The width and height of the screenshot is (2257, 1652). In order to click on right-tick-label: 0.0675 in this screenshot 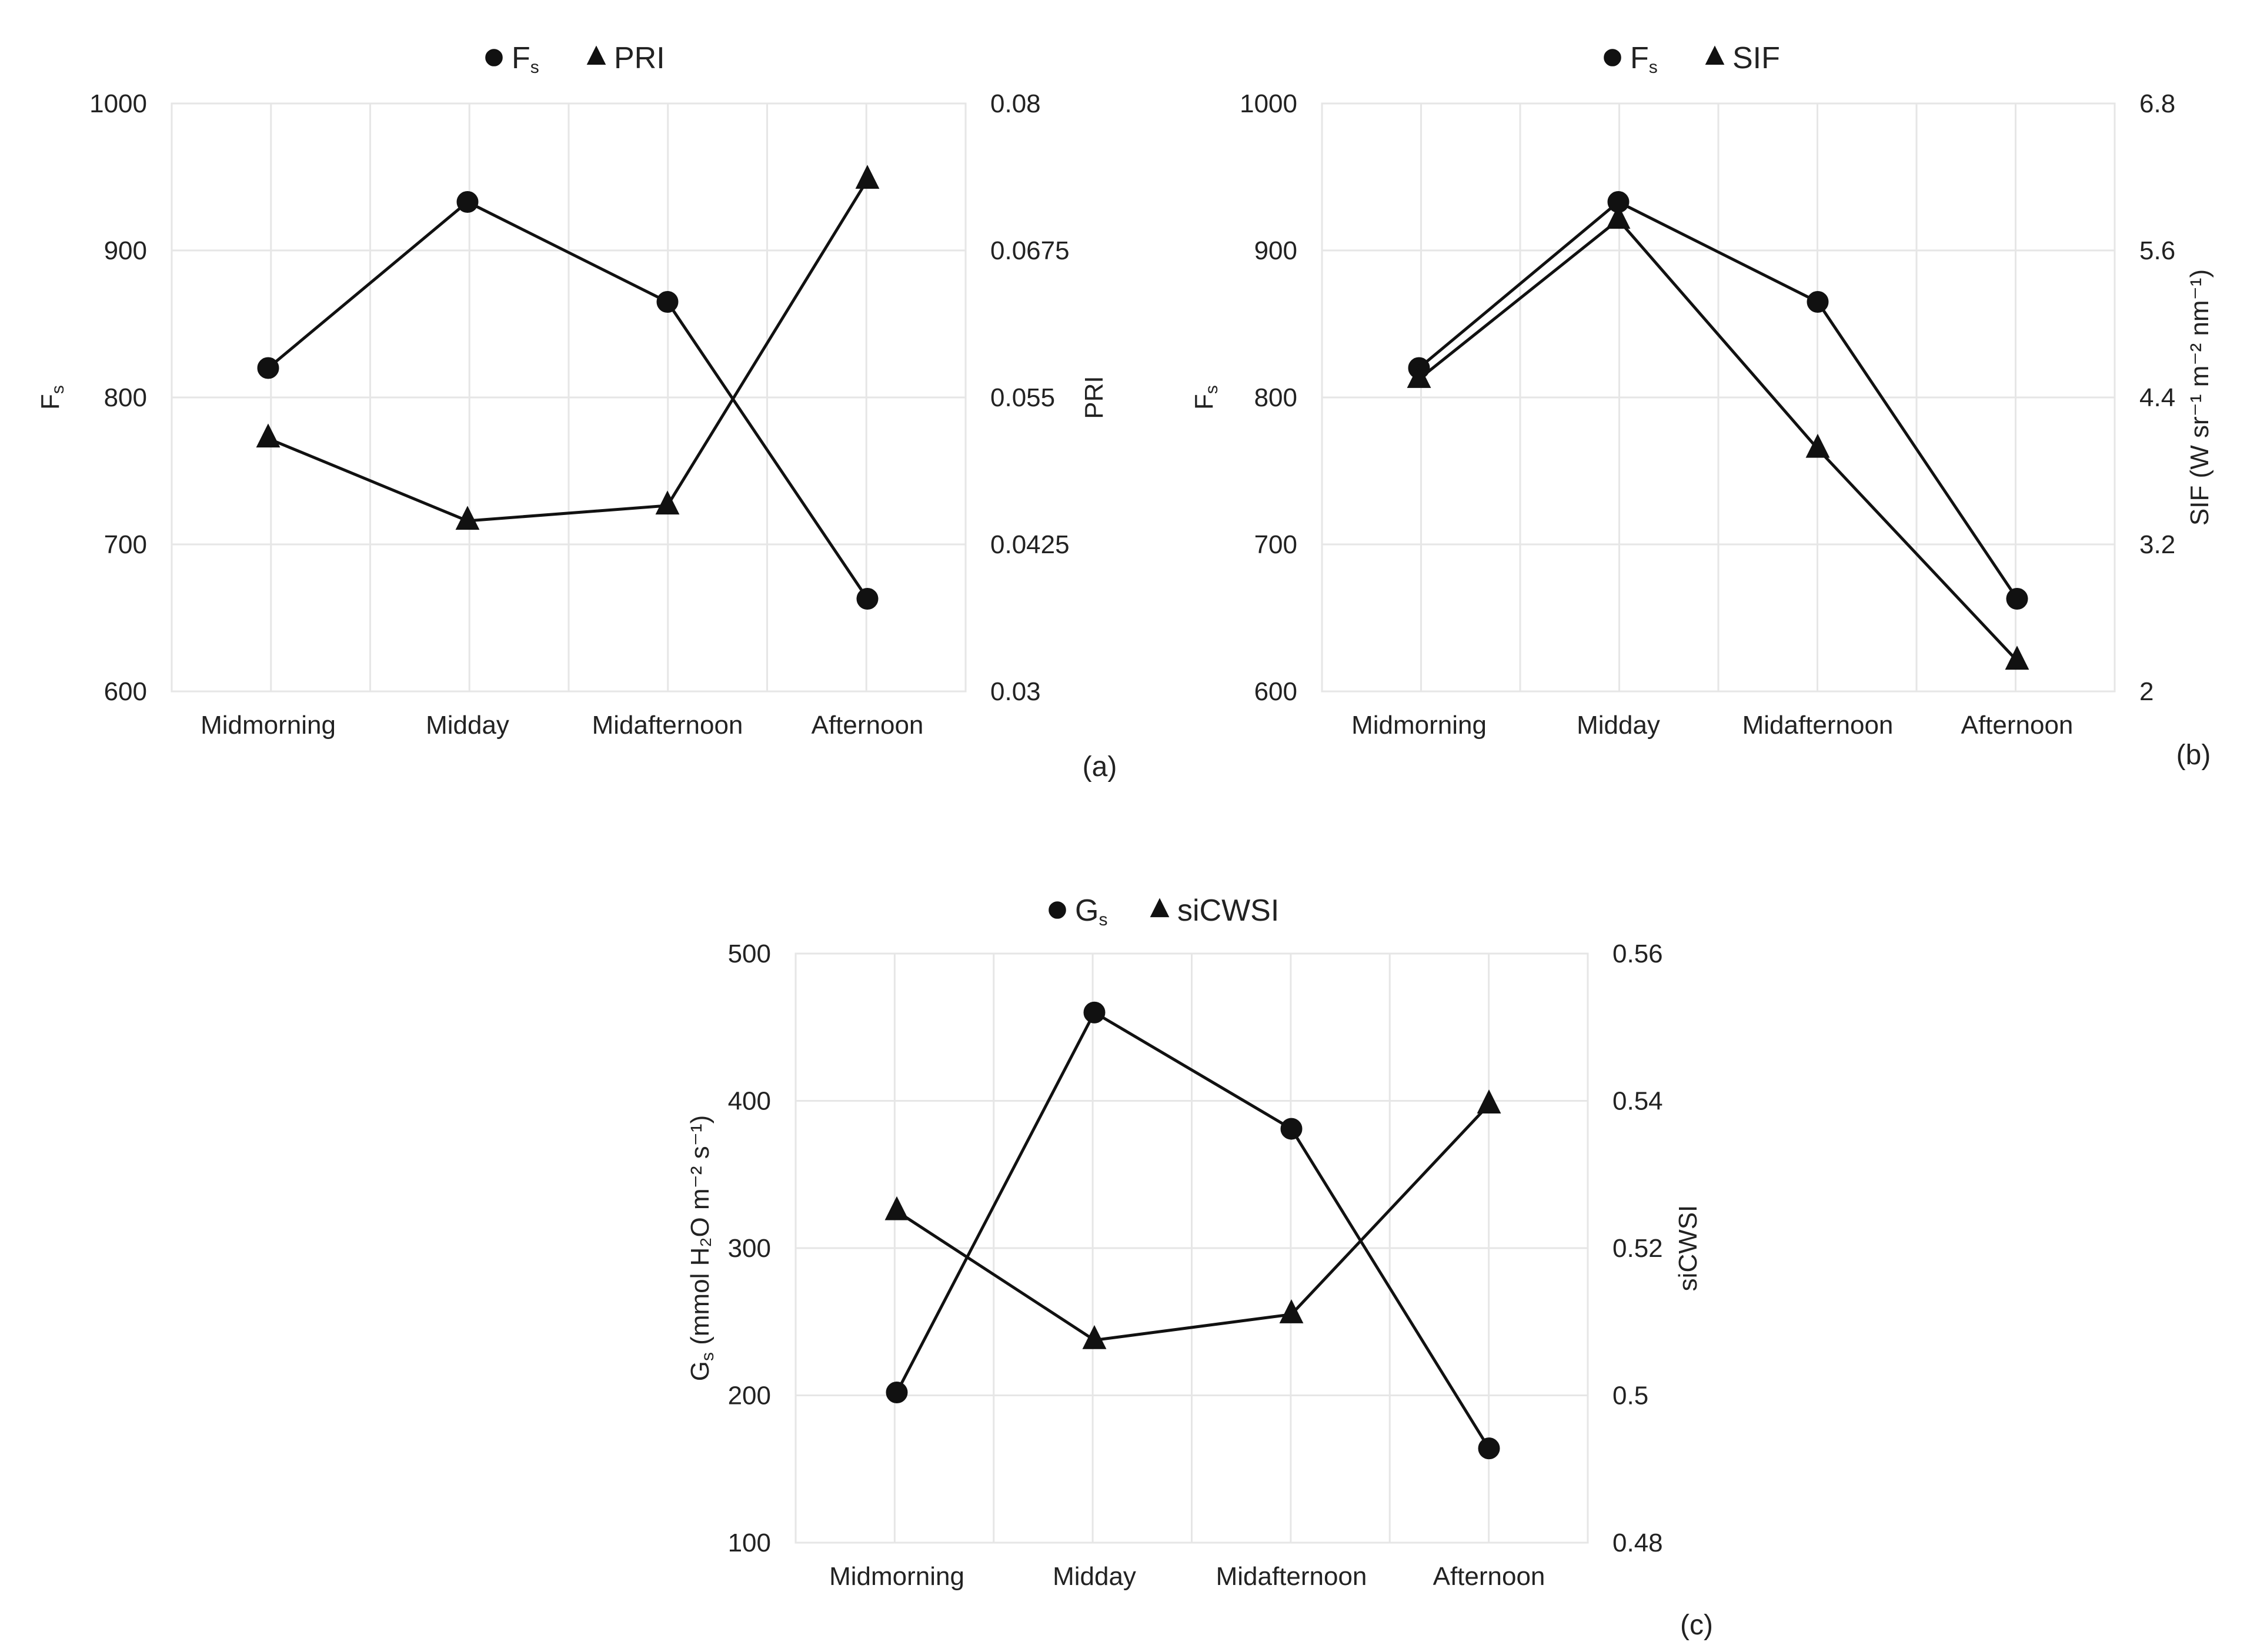, I will do `click(1030, 251)`.